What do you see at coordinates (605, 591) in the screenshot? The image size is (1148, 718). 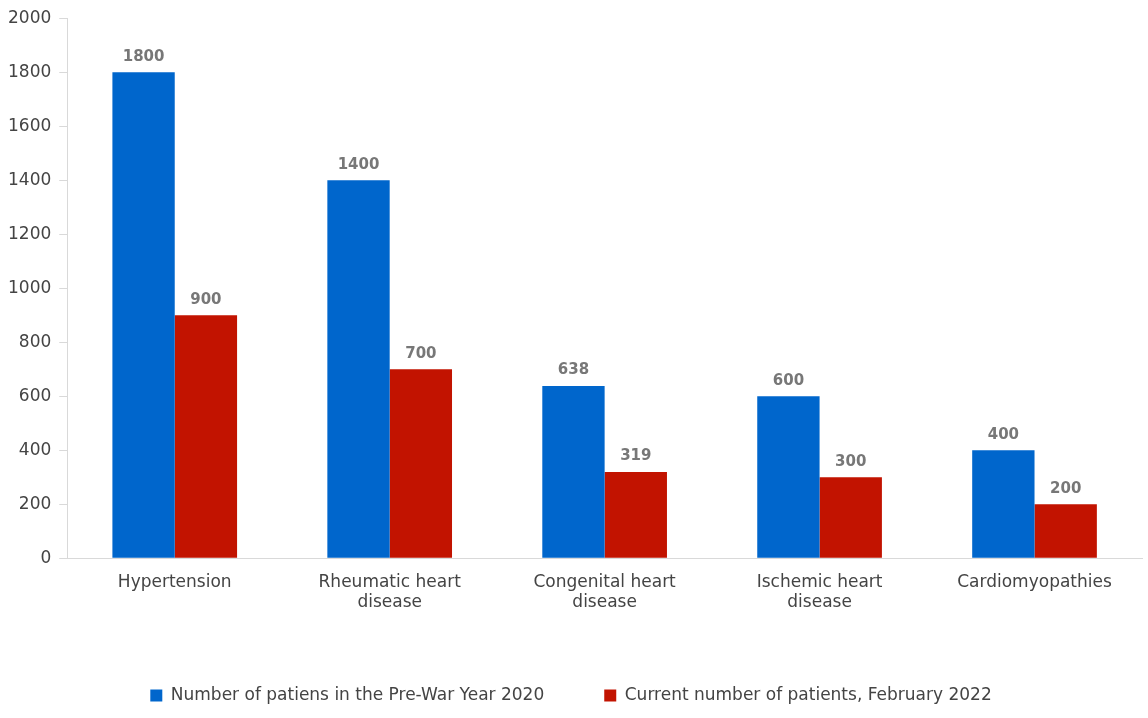 I see `x-tick-label: Congenital heart disease` at bounding box center [605, 591].